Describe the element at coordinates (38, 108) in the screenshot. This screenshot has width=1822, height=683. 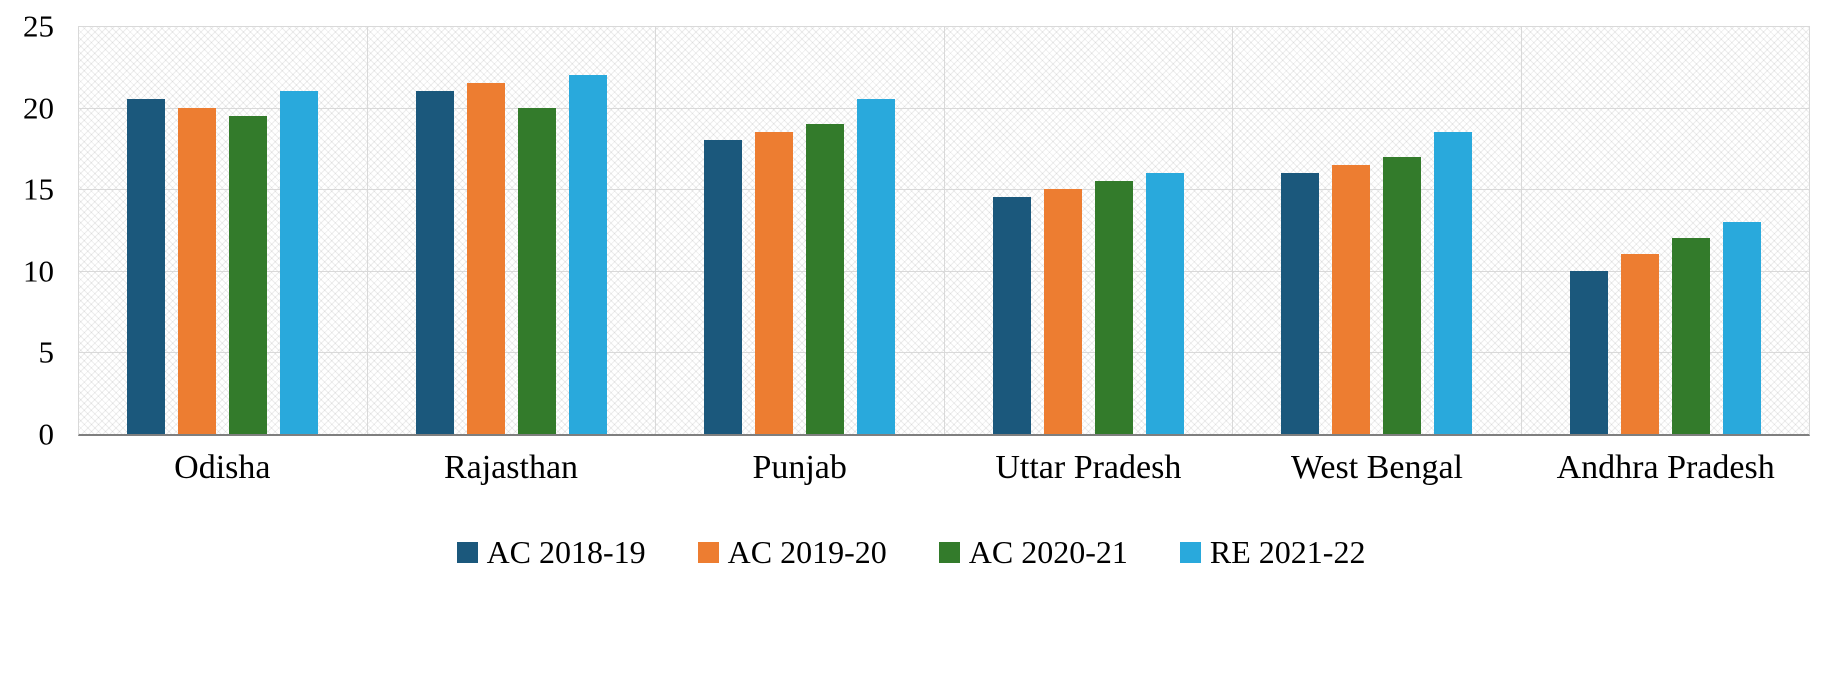
I see `y-tick-label: 20` at that location.